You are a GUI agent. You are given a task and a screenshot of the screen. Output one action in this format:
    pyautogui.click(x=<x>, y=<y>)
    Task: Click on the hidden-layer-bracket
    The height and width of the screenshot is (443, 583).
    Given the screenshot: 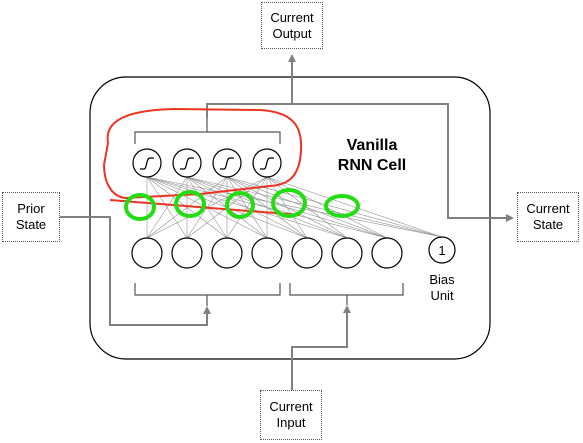 What is the action you would take?
    pyautogui.click(x=207, y=131)
    